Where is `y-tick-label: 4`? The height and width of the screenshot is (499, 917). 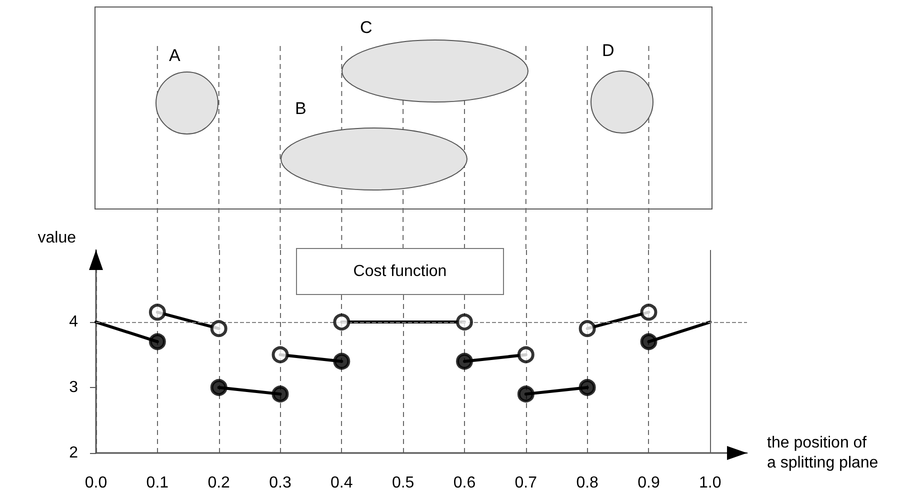
y-tick-label: 4 is located at coordinates (73, 322).